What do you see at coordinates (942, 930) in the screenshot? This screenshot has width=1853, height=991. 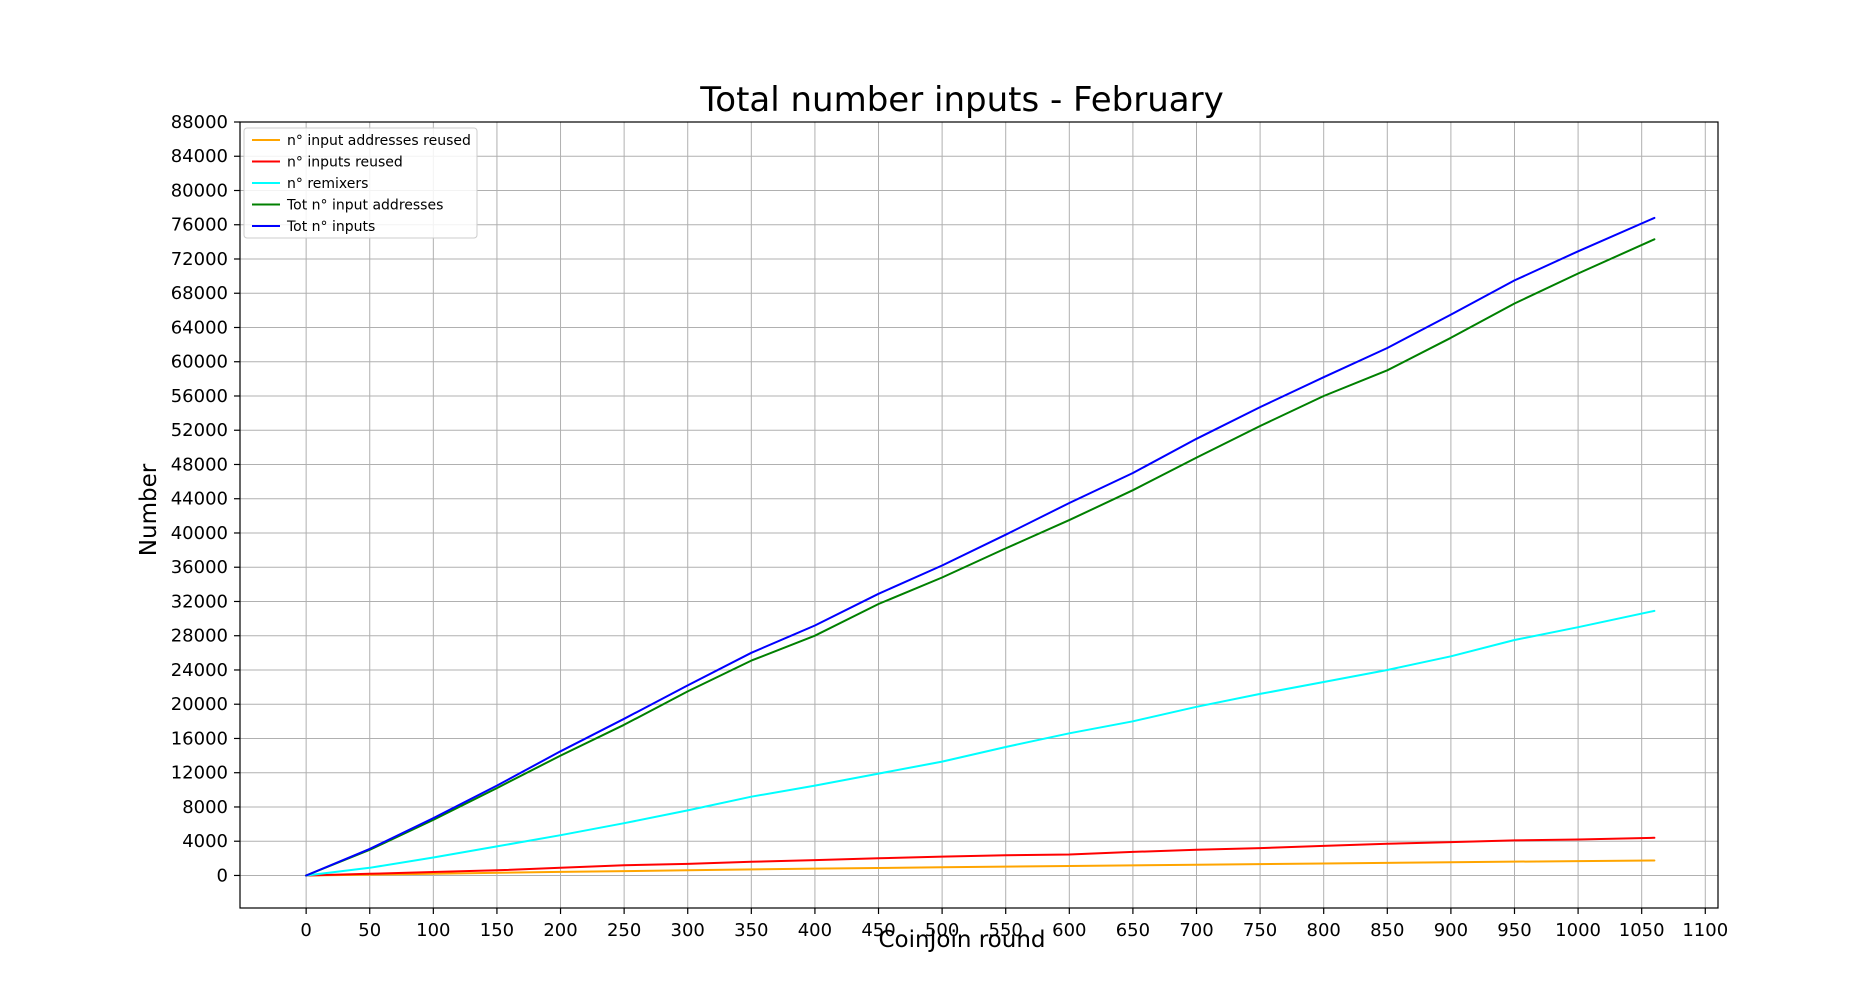 I see `x-tick-label: 500` at bounding box center [942, 930].